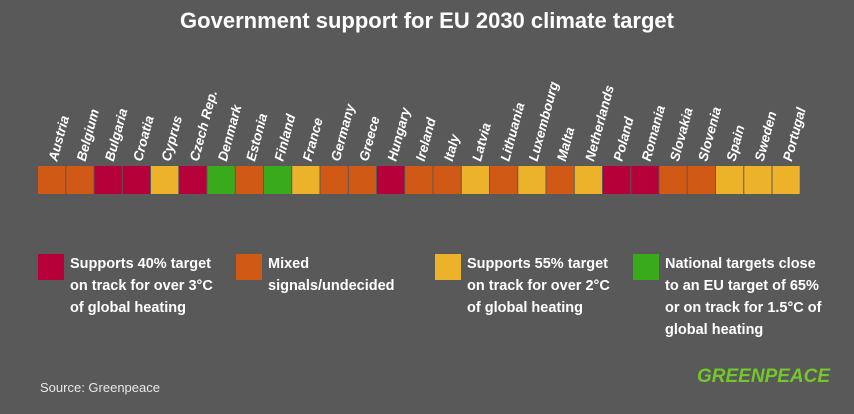  What do you see at coordinates (736, 142) in the screenshot?
I see `country-label: Spain` at bounding box center [736, 142].